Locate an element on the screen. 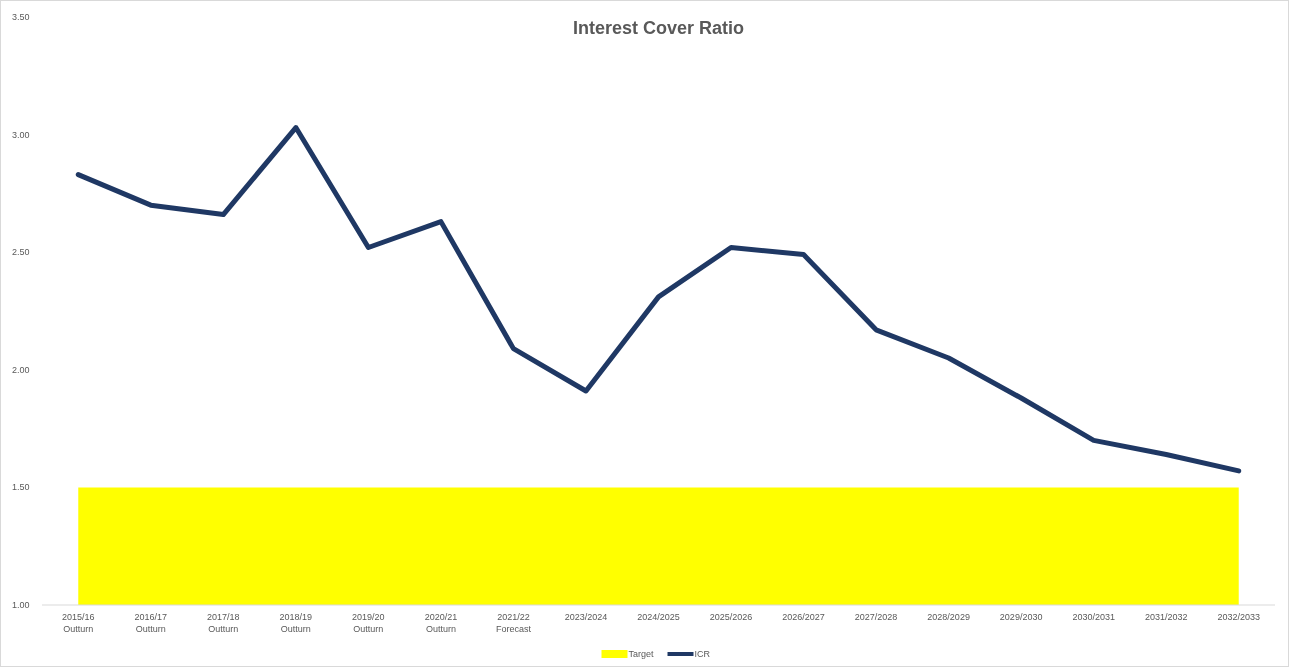 This screenshot has height=668, width=1290. x-tick-label: 2015/16 Outturn is located at coordinates (78, 623).